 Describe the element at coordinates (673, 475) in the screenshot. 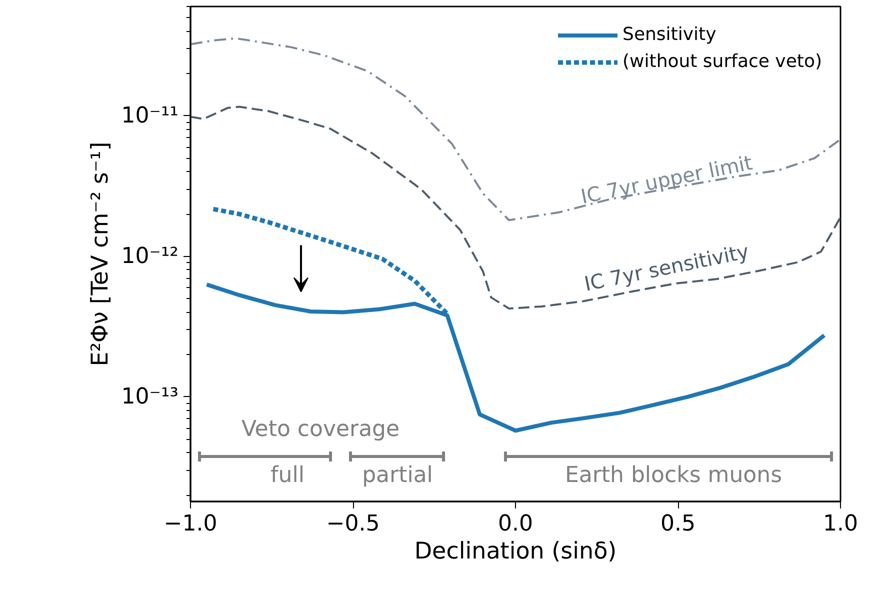

I see `annotation: Earth blocks muons` at that location.